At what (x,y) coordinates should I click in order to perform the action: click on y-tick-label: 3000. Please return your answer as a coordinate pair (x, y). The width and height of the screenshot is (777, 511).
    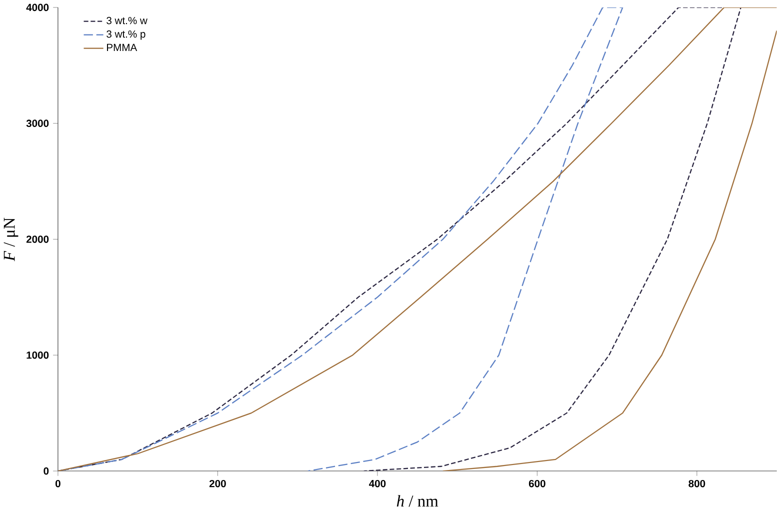
    Looking at the image, I should click on (37, 124).